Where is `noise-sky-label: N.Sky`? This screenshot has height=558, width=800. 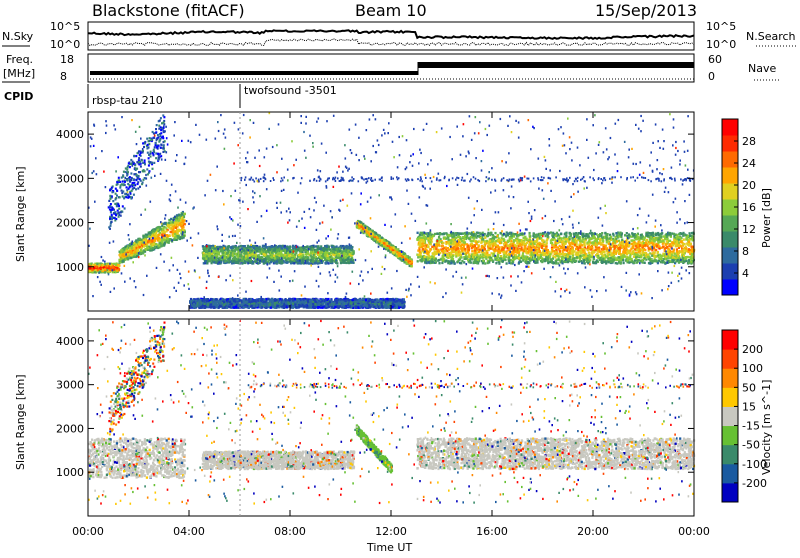 noise-sky-label: N.Sky is located at coordinates (18, 36).